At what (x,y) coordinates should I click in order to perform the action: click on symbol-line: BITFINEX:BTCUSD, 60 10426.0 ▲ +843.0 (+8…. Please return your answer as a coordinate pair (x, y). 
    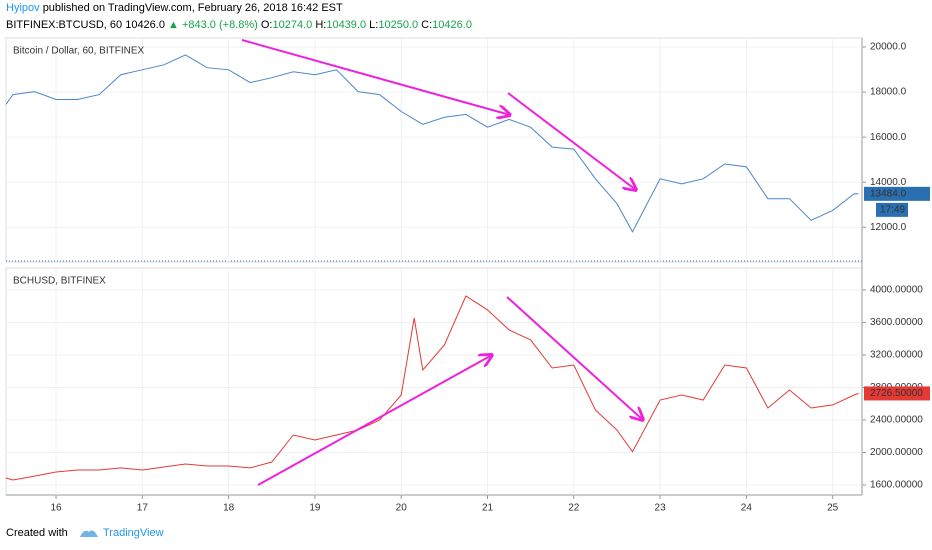
    Looking at the image, I should click on (239, 25).